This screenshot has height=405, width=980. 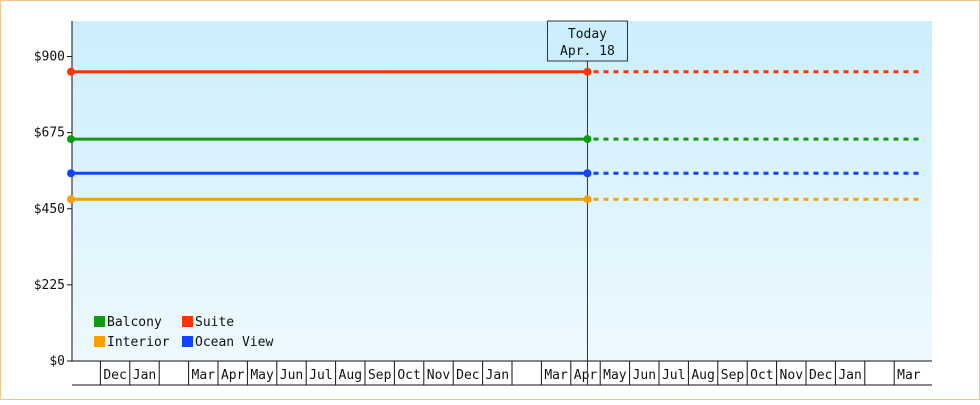 I want to click on today-label-box, so click(x=587, y=41).